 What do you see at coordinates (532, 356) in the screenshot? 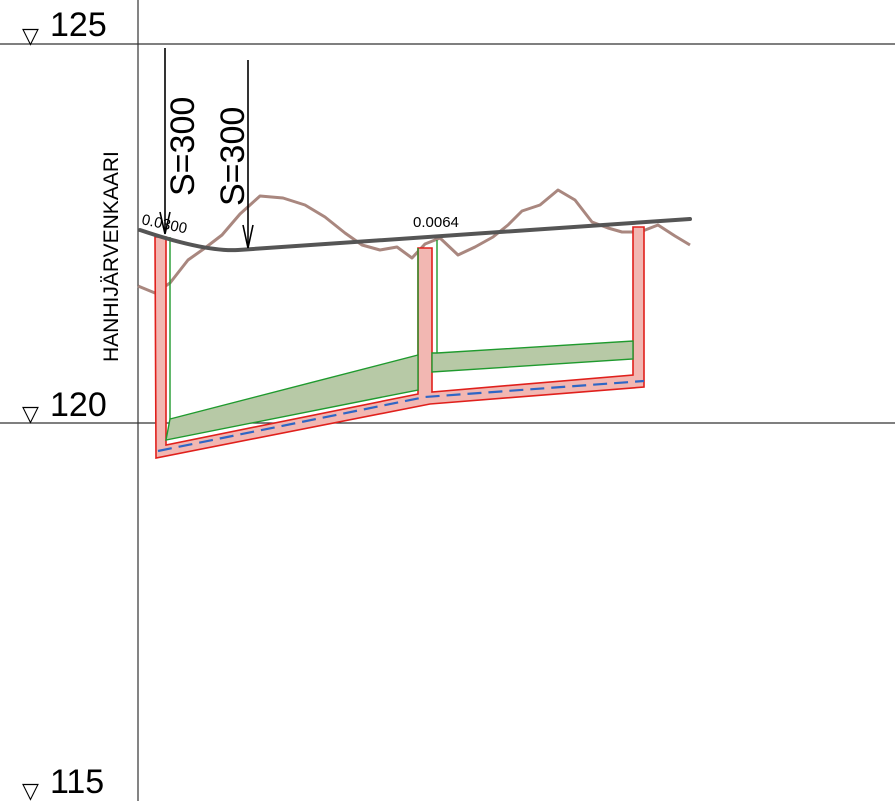
I see `trench-section-right` at bounding box center [532, 356].